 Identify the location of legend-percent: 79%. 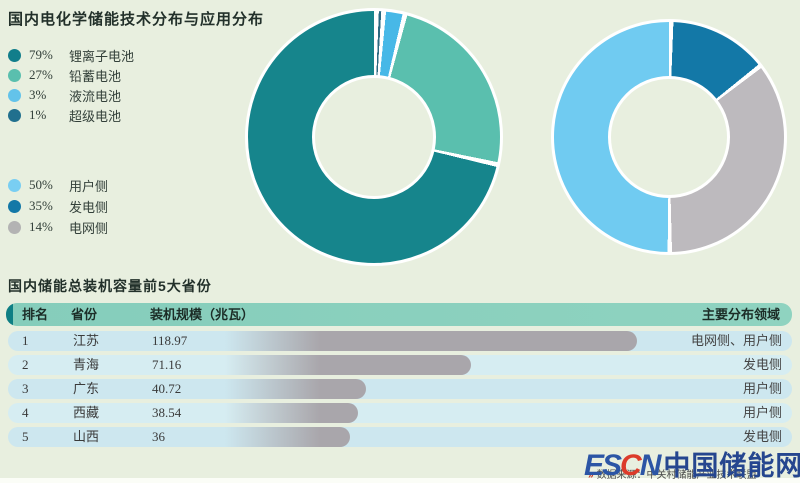
(41, 54).